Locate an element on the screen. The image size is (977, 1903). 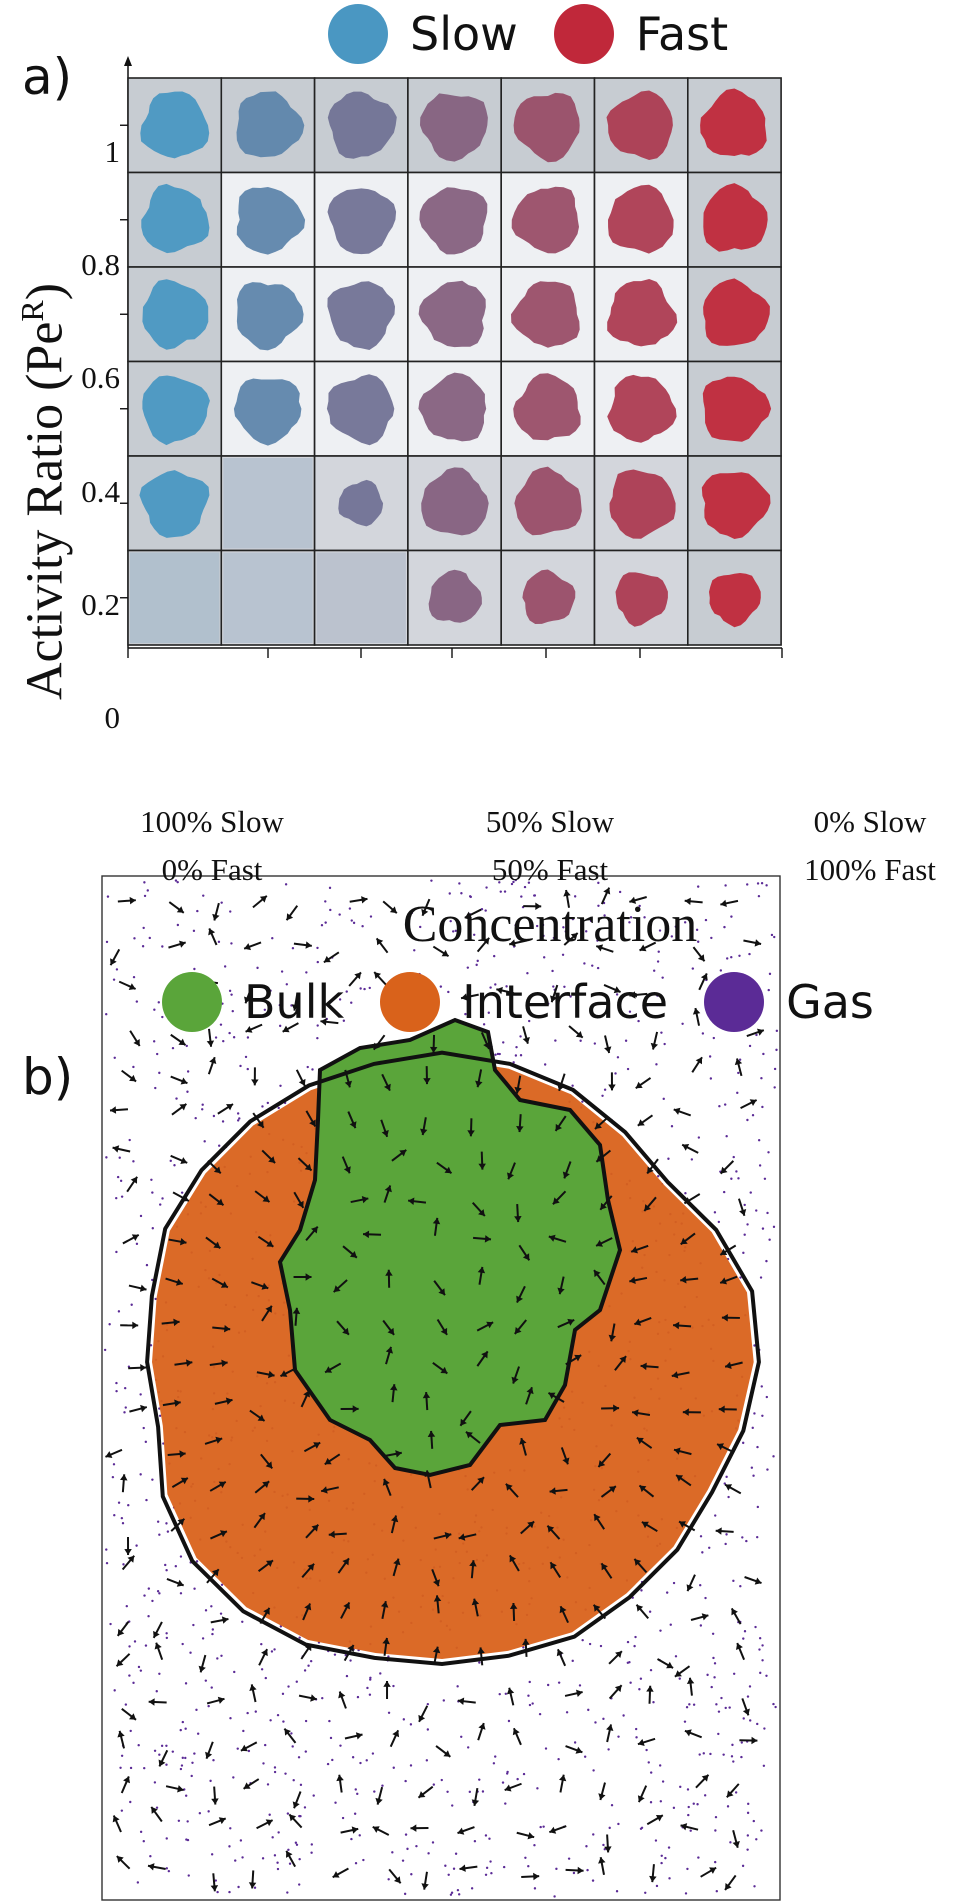
x-tick-100-slow: 100% Slow 0% Fast is located at coordinates (212, 846).